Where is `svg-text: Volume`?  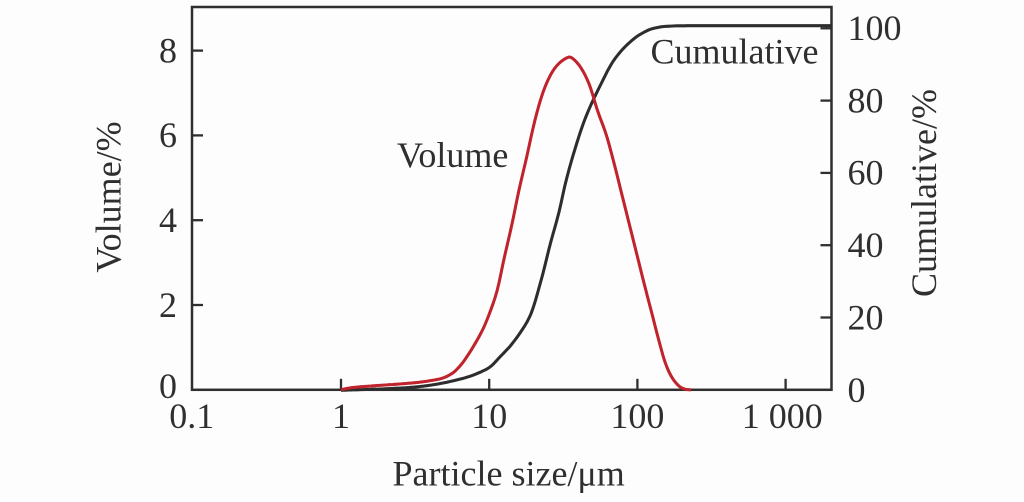
svg-text: Volume is located at coordinates (452, 155).